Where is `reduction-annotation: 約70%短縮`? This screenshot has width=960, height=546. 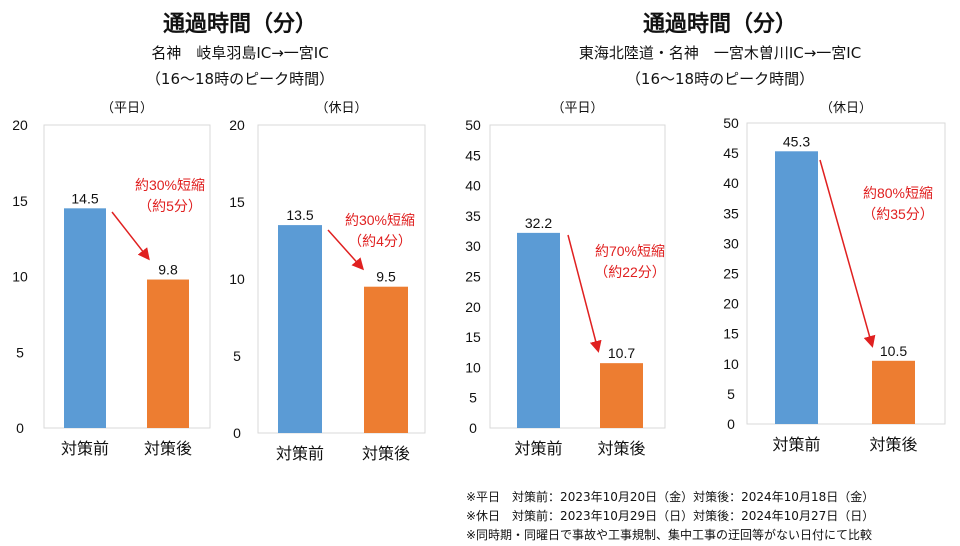
reduction-annotation: 約70%短縮 is located at coordinates (630, 251).